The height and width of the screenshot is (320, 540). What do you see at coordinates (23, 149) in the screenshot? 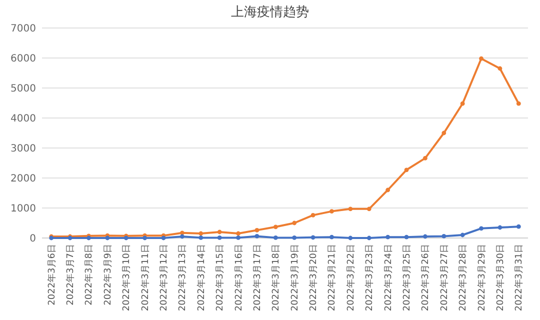
I see `y-tick-label: 3000` at bounding box center [23, 149].